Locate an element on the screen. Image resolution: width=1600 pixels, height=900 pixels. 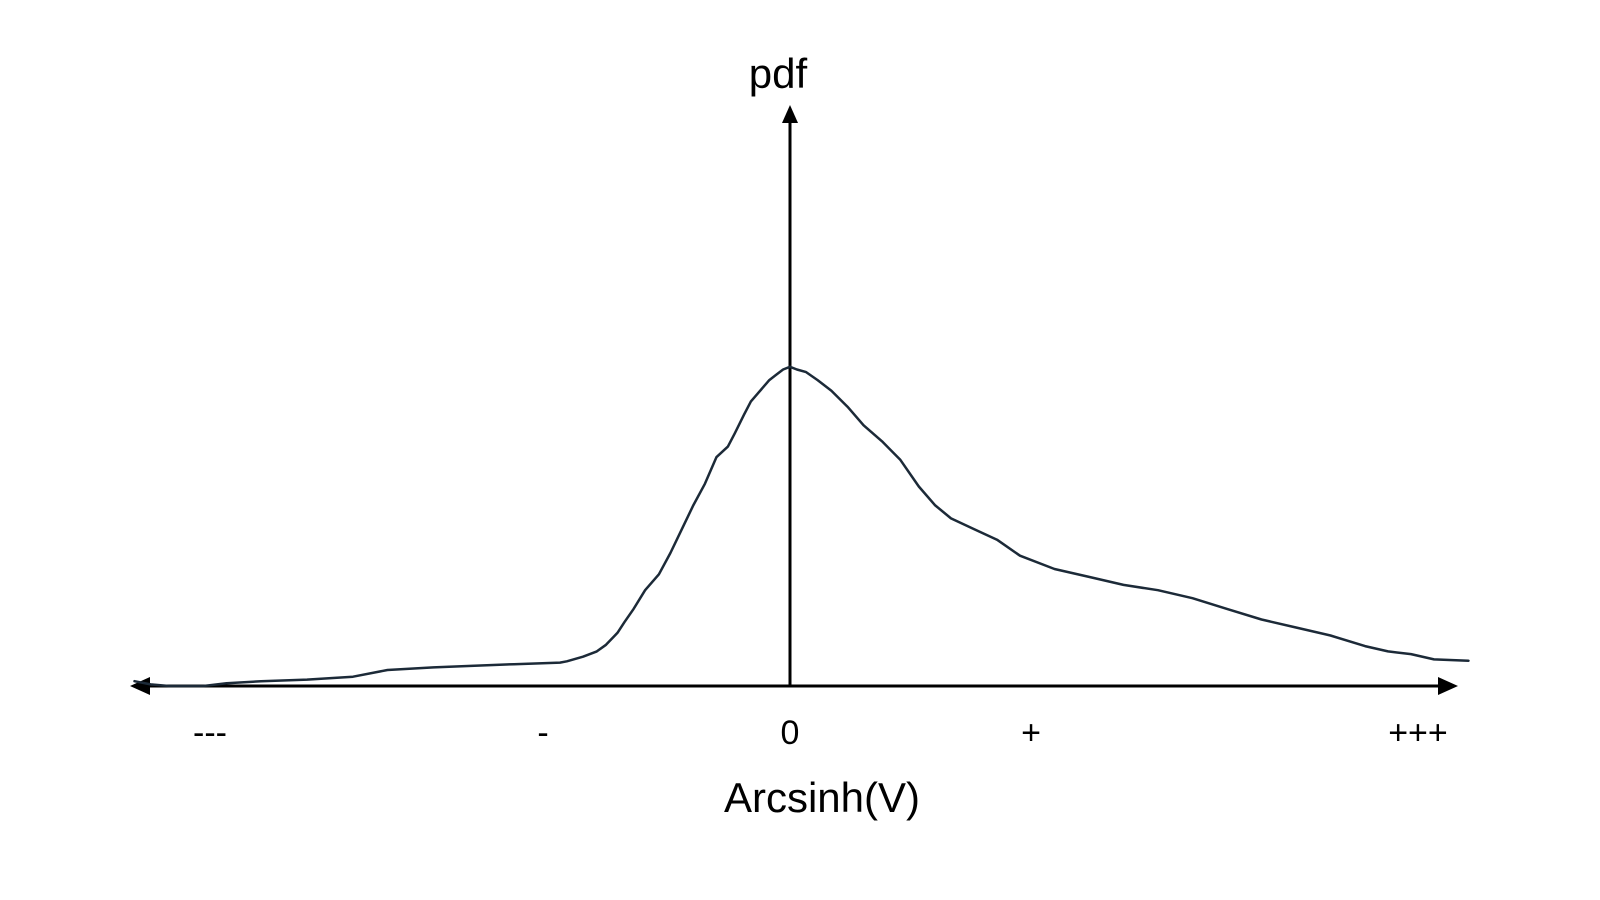
x-axis-arrow-right is located at coordinates (1448, 686).